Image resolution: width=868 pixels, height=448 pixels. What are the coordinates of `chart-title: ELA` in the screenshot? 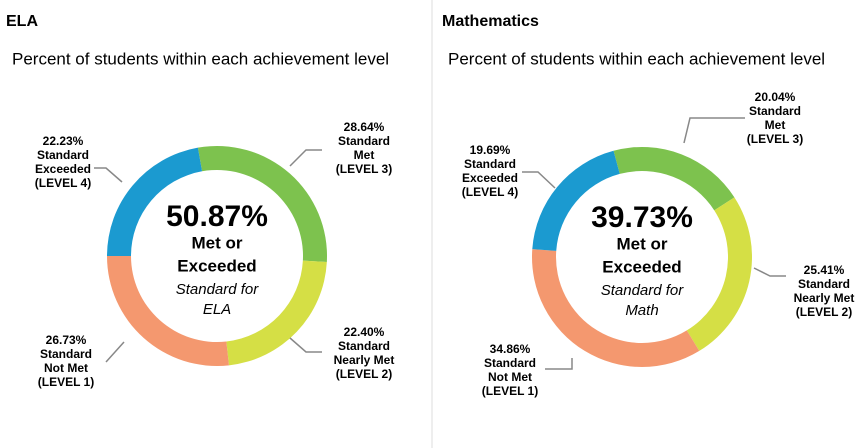 It's located at (22, 21).